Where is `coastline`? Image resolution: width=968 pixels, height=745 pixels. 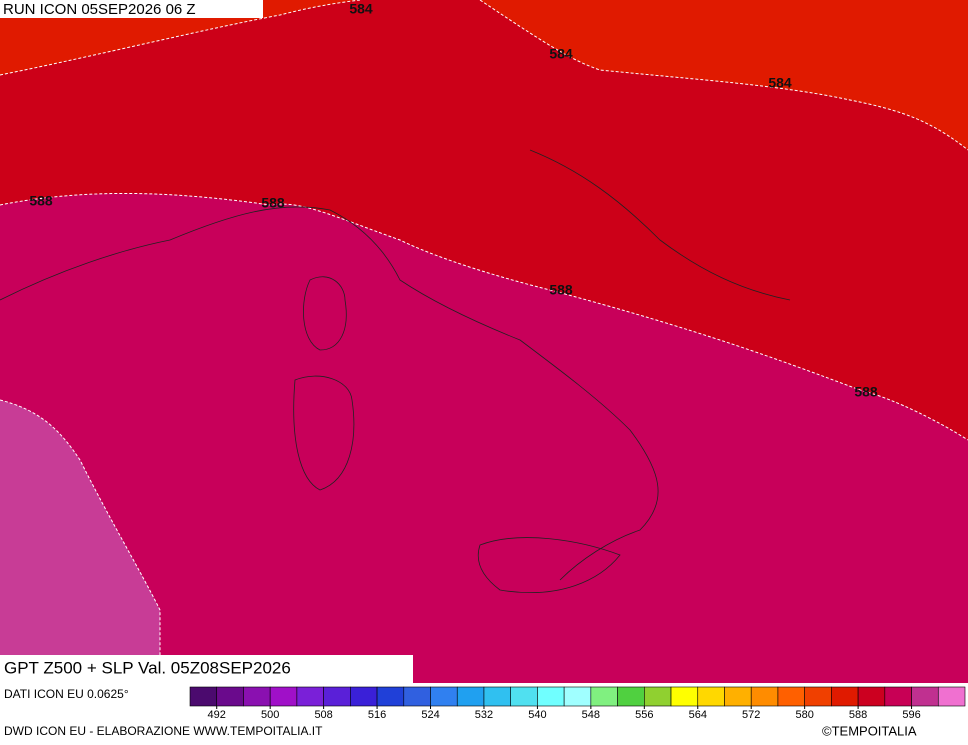 coastline is located at coordinates (660, 225).